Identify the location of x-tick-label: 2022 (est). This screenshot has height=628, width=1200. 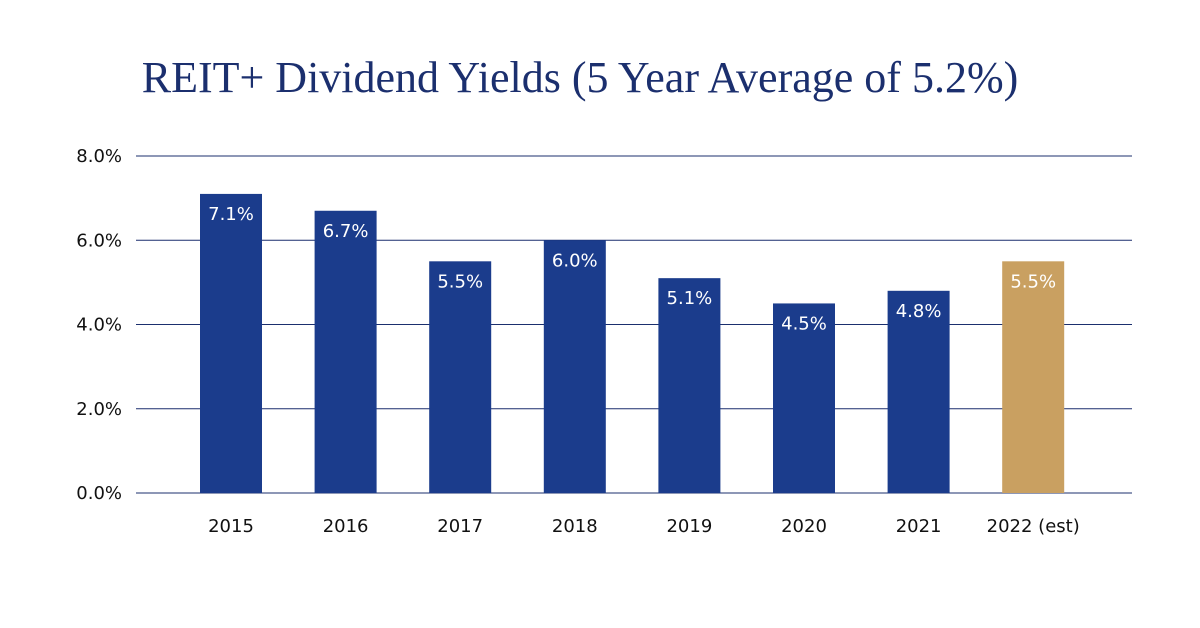
(1033, 526).